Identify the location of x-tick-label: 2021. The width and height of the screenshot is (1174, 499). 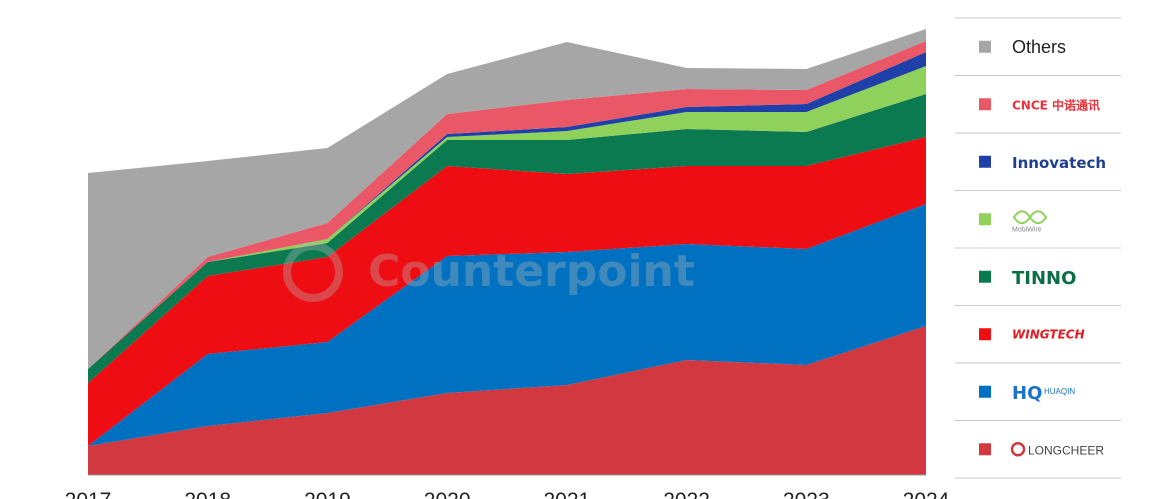
(566, 494).